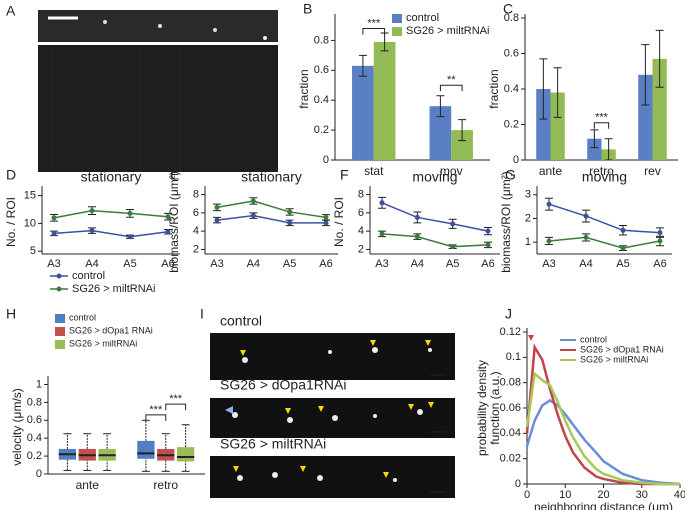 This screenshot has width=685, height=510. What do you see at coordinates (482, 408) in the screenshot?
I see `y-axis-label: probability density` at bounding box center [482, 408].